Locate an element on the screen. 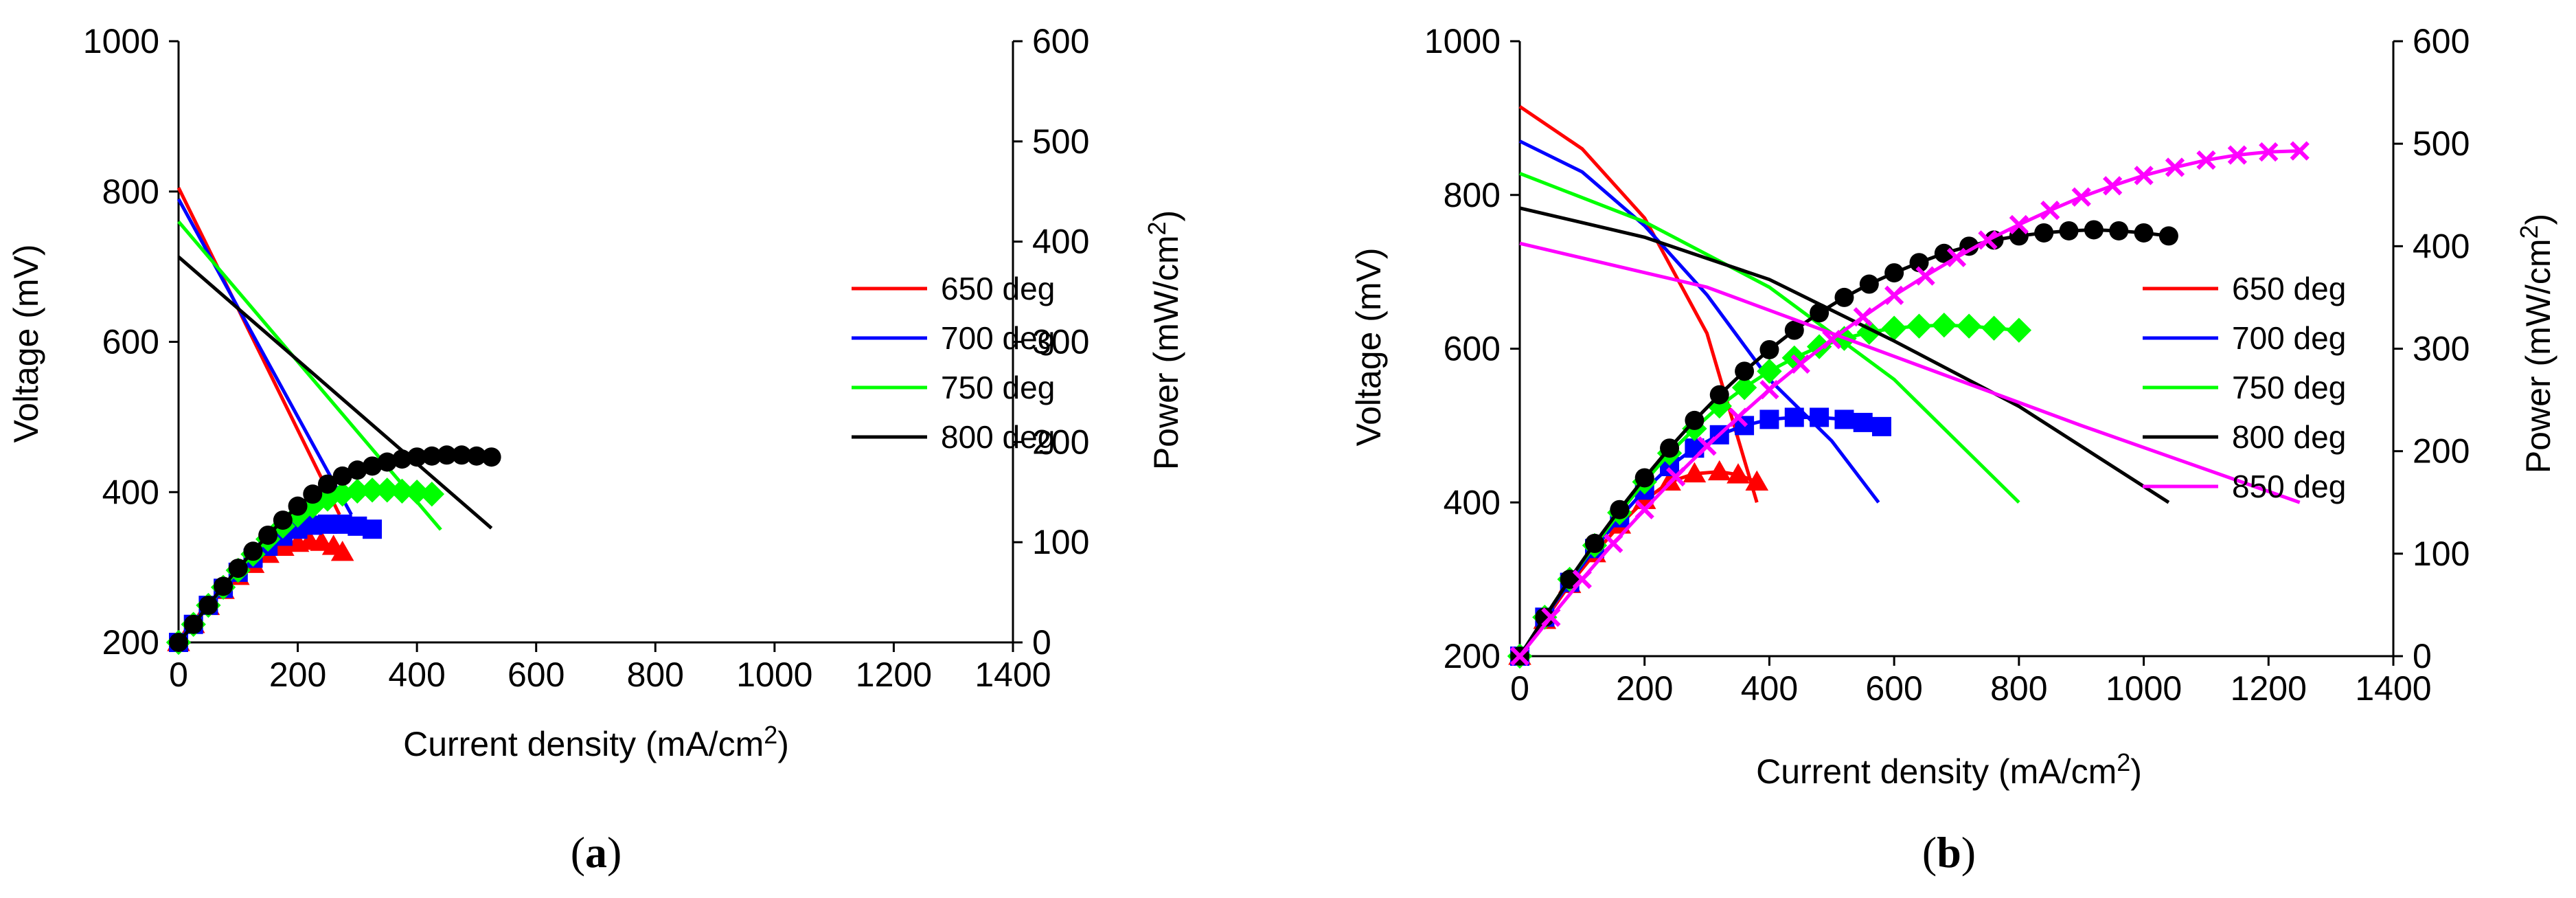  panel-b-y2-tick-label: 0 is located at coordinates (2422, 656).